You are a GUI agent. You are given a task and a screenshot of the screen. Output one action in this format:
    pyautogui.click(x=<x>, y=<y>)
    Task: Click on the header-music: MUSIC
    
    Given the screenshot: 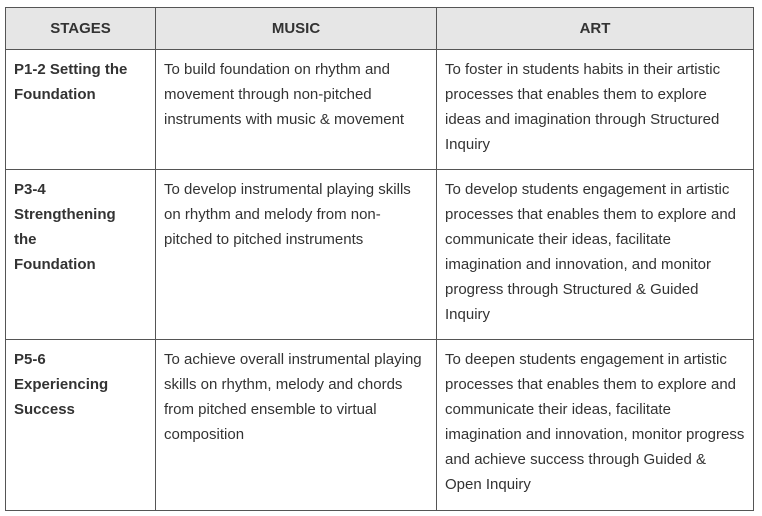 What is the action you would take?
    pyautogui.click(x=296, y=28)
    